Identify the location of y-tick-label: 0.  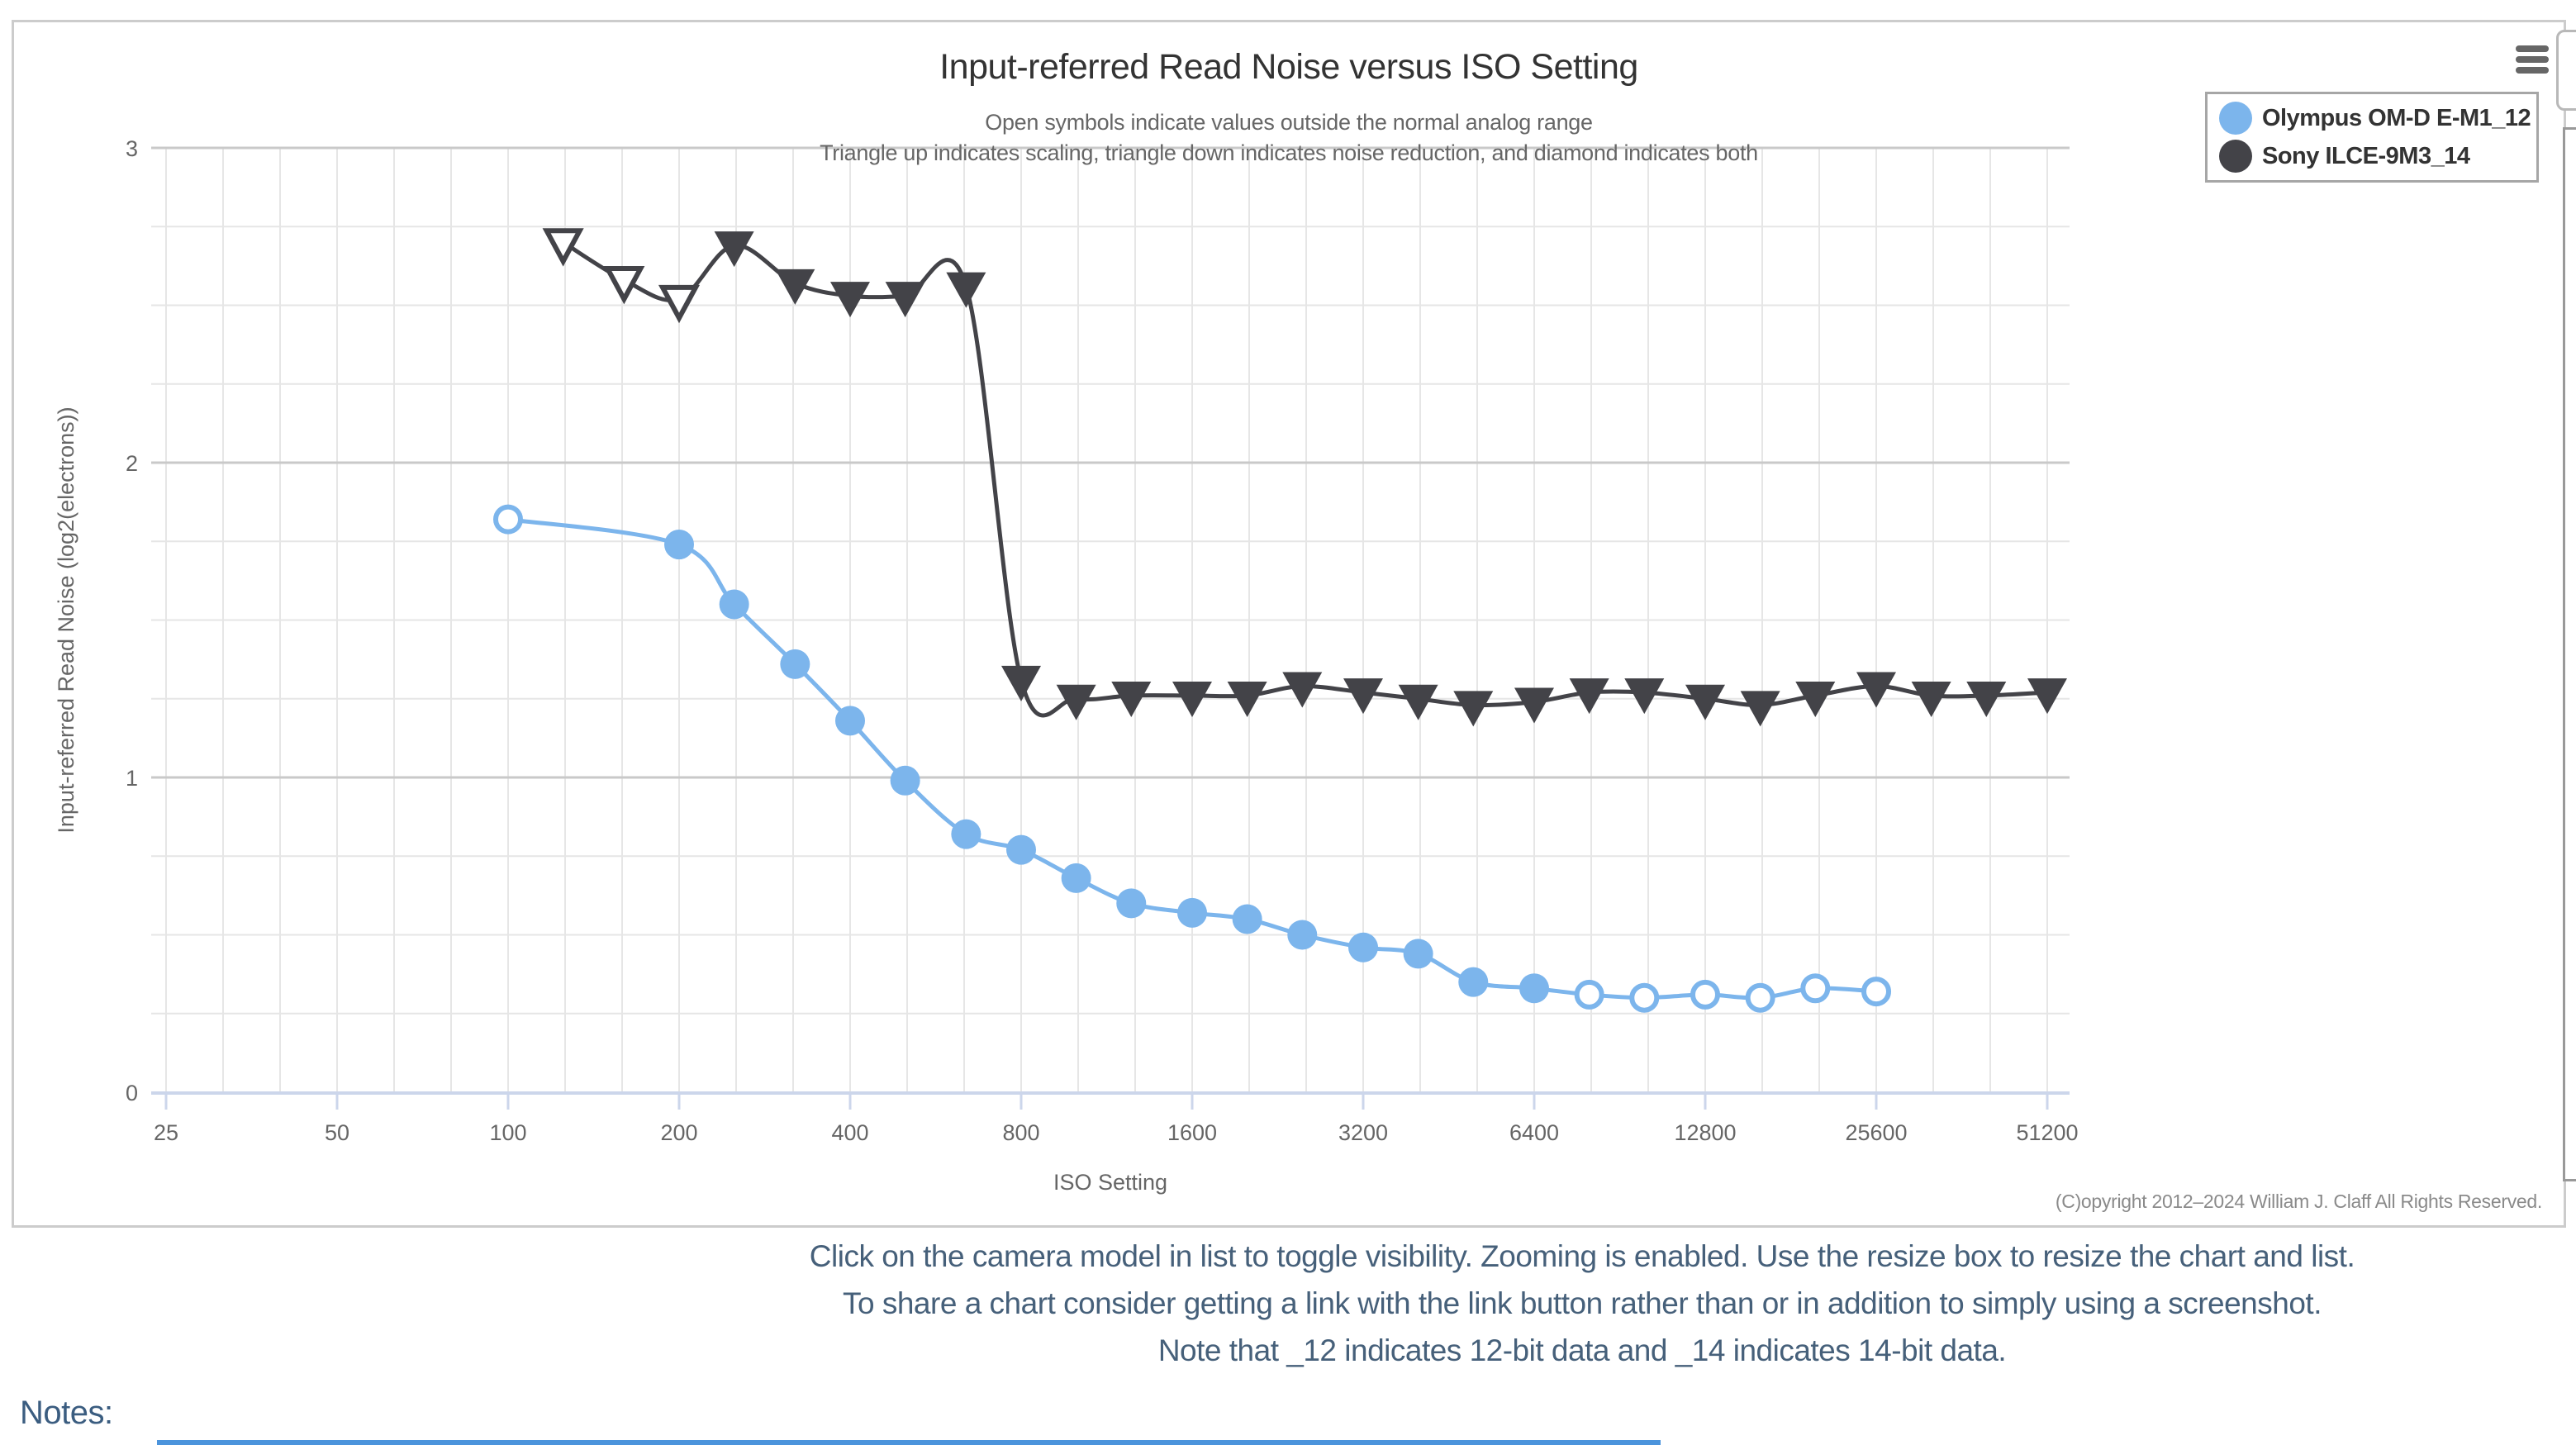
(132, 1093).